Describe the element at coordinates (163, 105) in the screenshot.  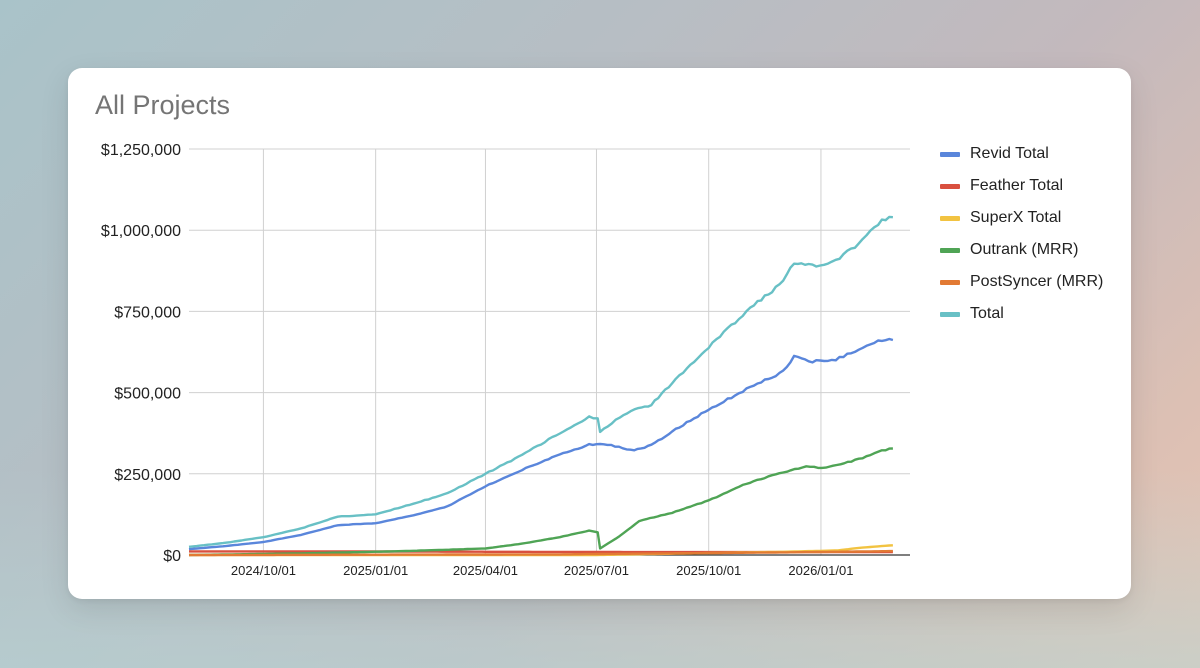
I see `chart-title: All Projects` at that location.